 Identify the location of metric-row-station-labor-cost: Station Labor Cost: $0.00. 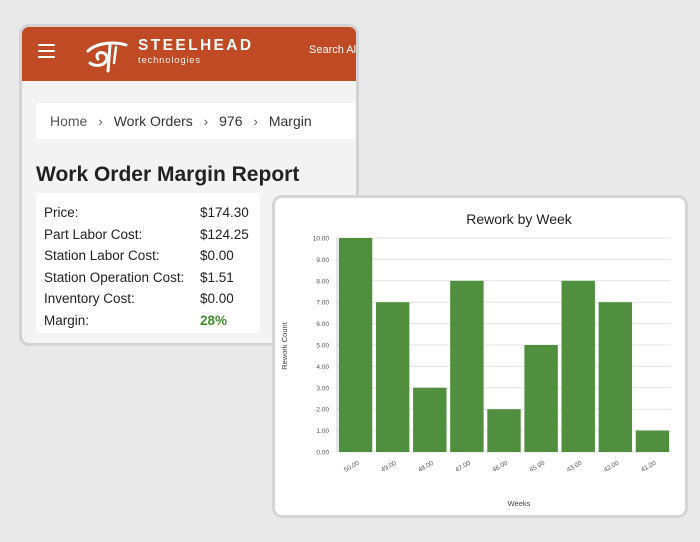
(152, 256).